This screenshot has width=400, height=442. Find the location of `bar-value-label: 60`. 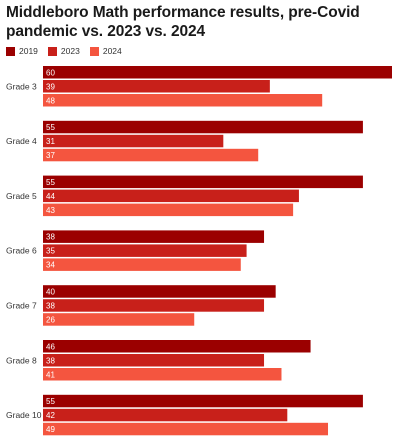

bar-value-label: 60 is located at coordinates (50, 72).